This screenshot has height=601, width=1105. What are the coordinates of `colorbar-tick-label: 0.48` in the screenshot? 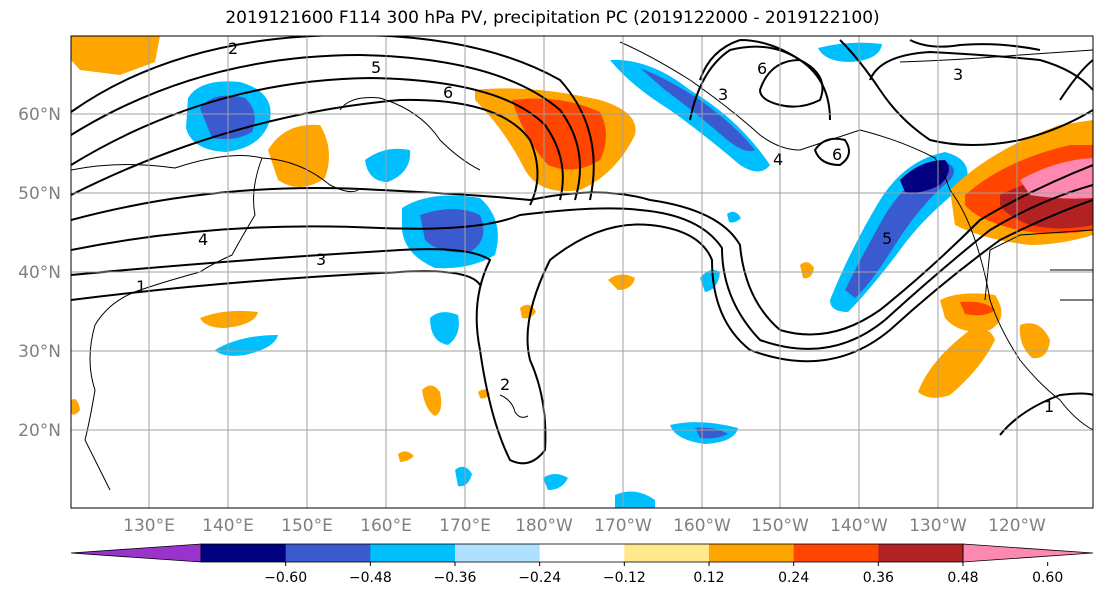 It's located at (962, 578).